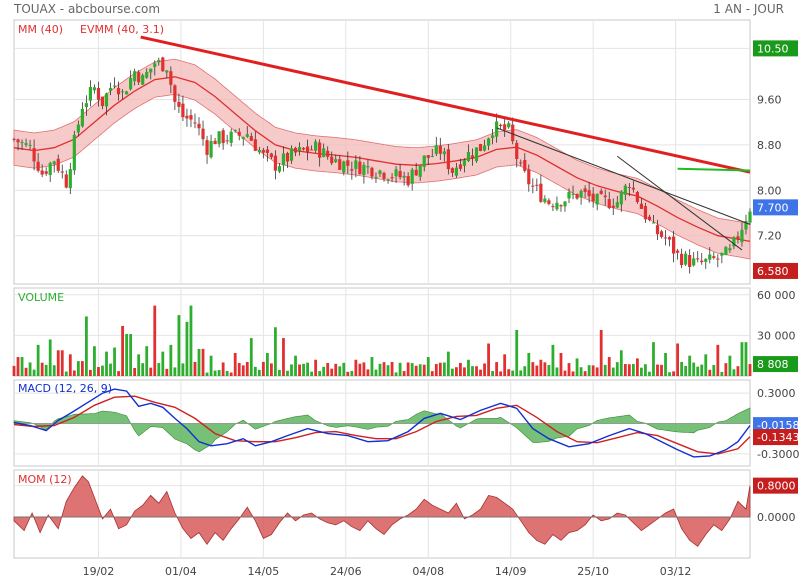 The height and width of the screenshot is (580, 800). I want to click on y-tick-label: 60 000, so click(776, 295).